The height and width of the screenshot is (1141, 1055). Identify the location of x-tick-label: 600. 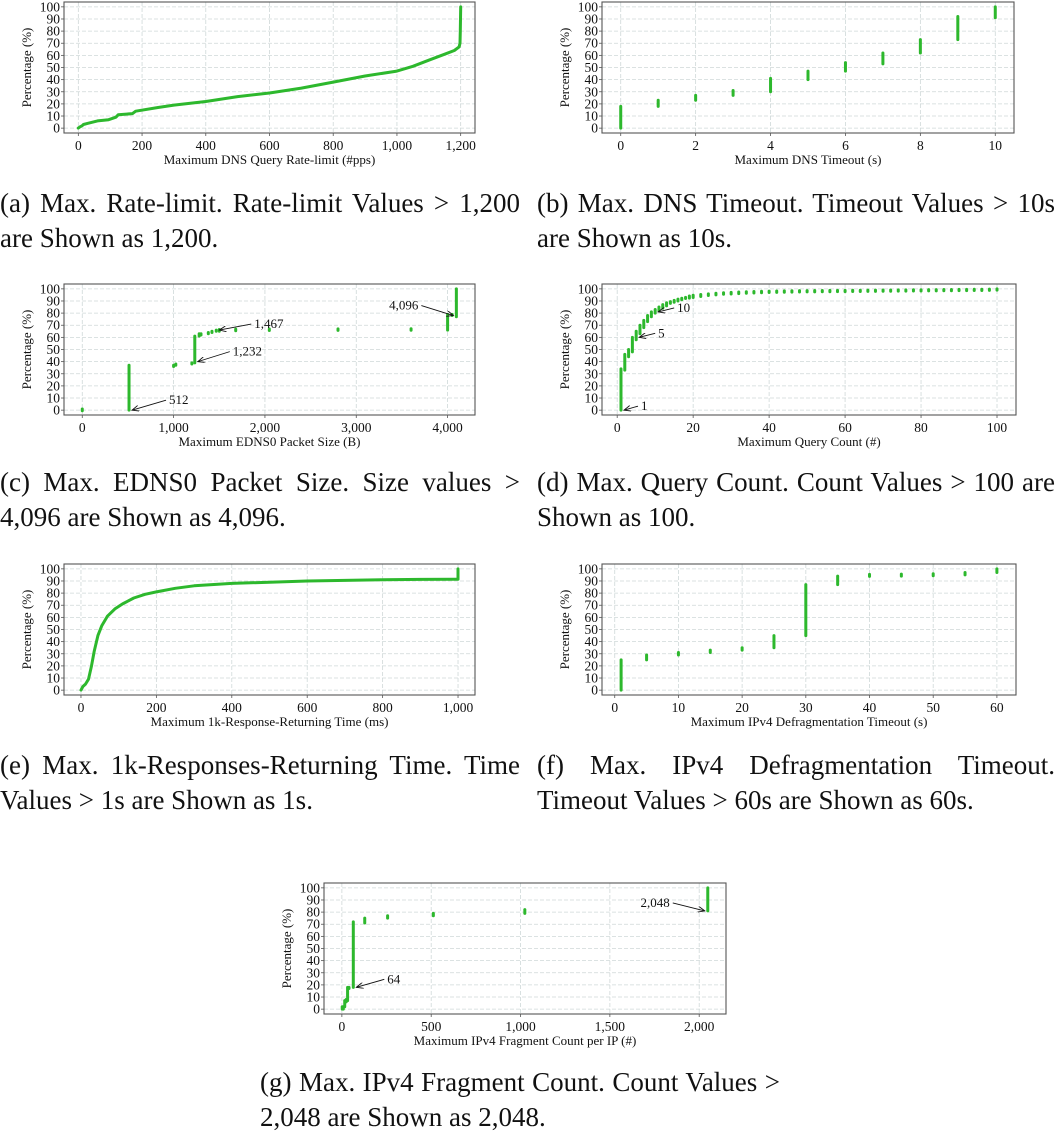
(269, 145).